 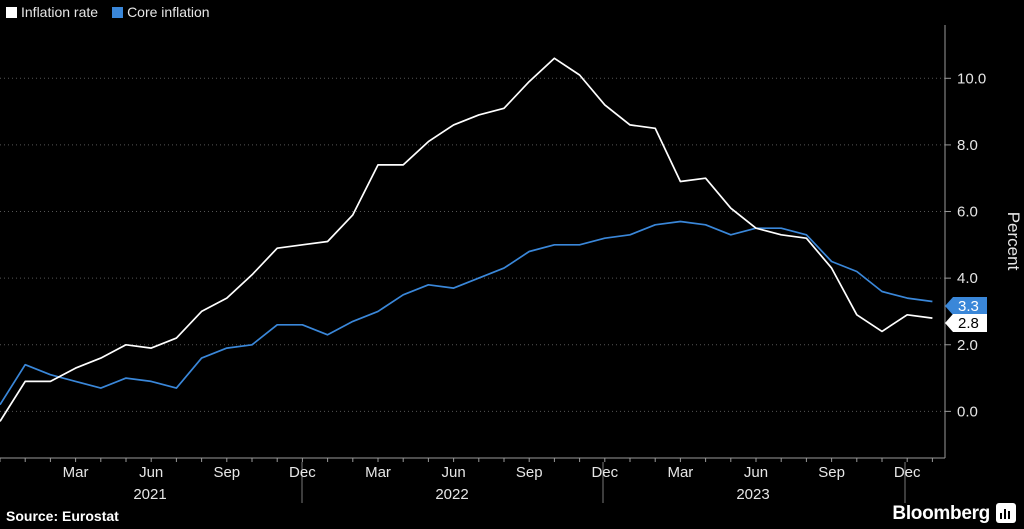 I want to click on y-tick-label: 4.0, so click(x=967, y=278).